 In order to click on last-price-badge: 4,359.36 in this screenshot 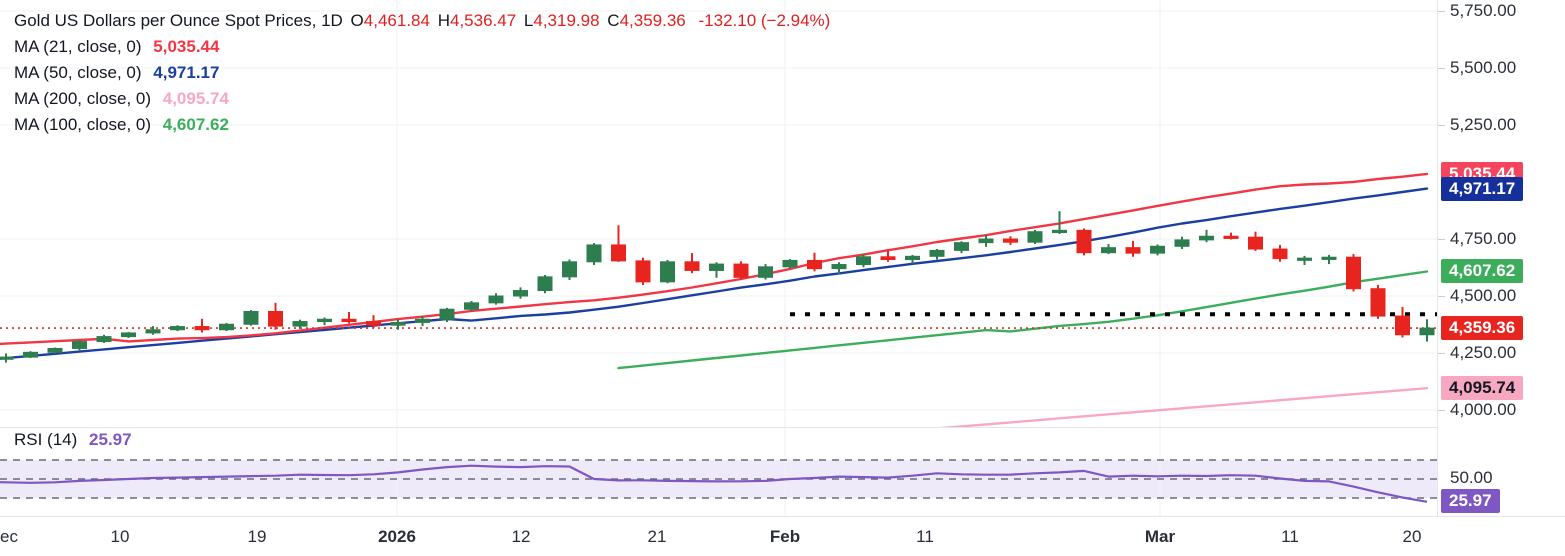, I will do `click(1482, 328)`.